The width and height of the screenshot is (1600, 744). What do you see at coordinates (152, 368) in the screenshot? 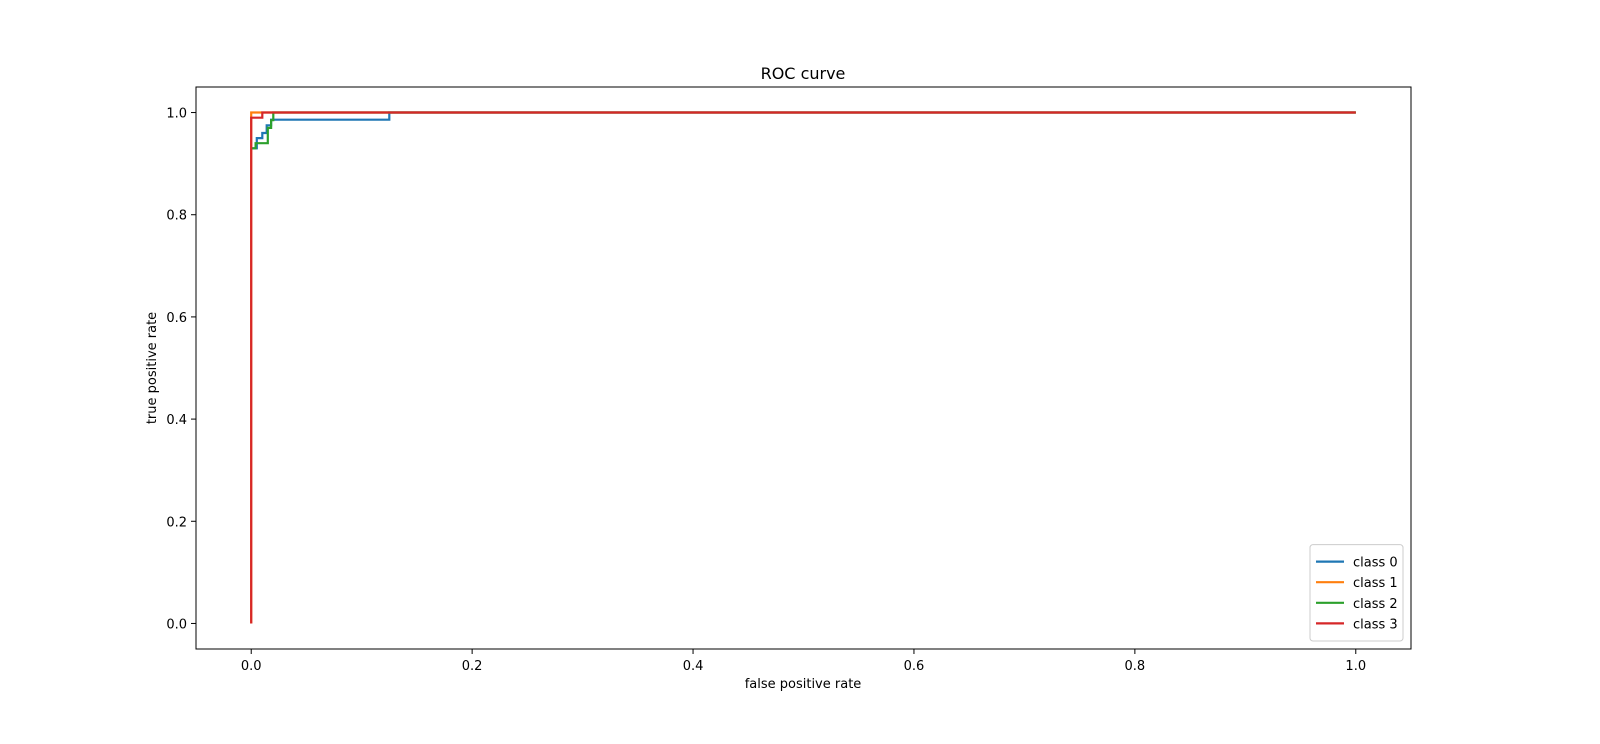
I see `y-axis-label: true positive rate` at bounding box center [152, 368].